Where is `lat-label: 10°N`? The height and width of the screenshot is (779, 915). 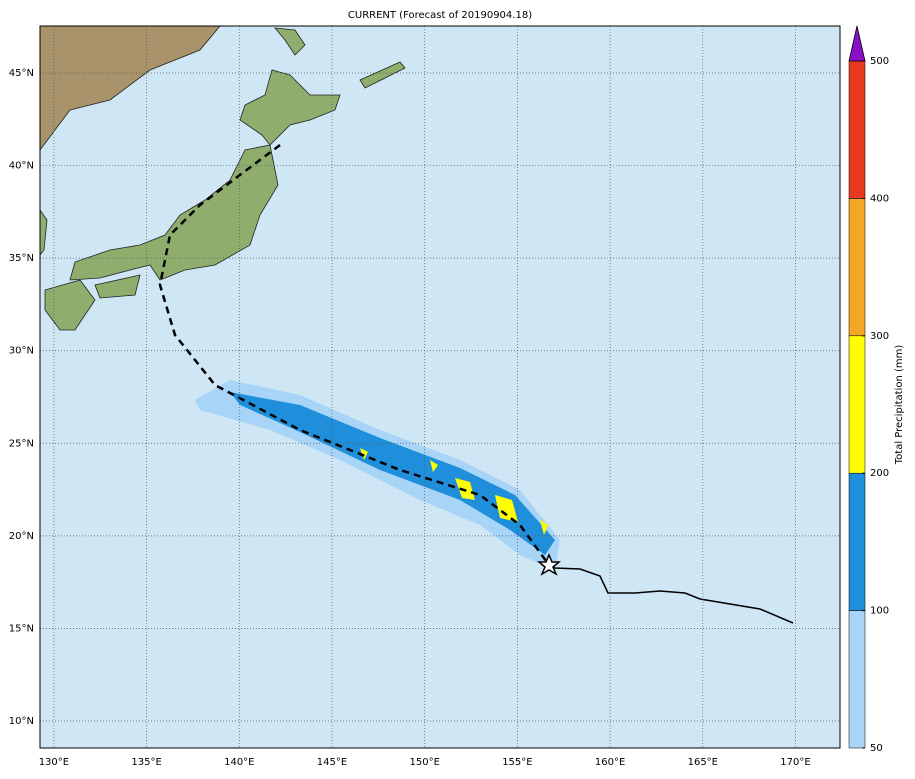 lat-label: 10°N is located at coordinates (21, 721).